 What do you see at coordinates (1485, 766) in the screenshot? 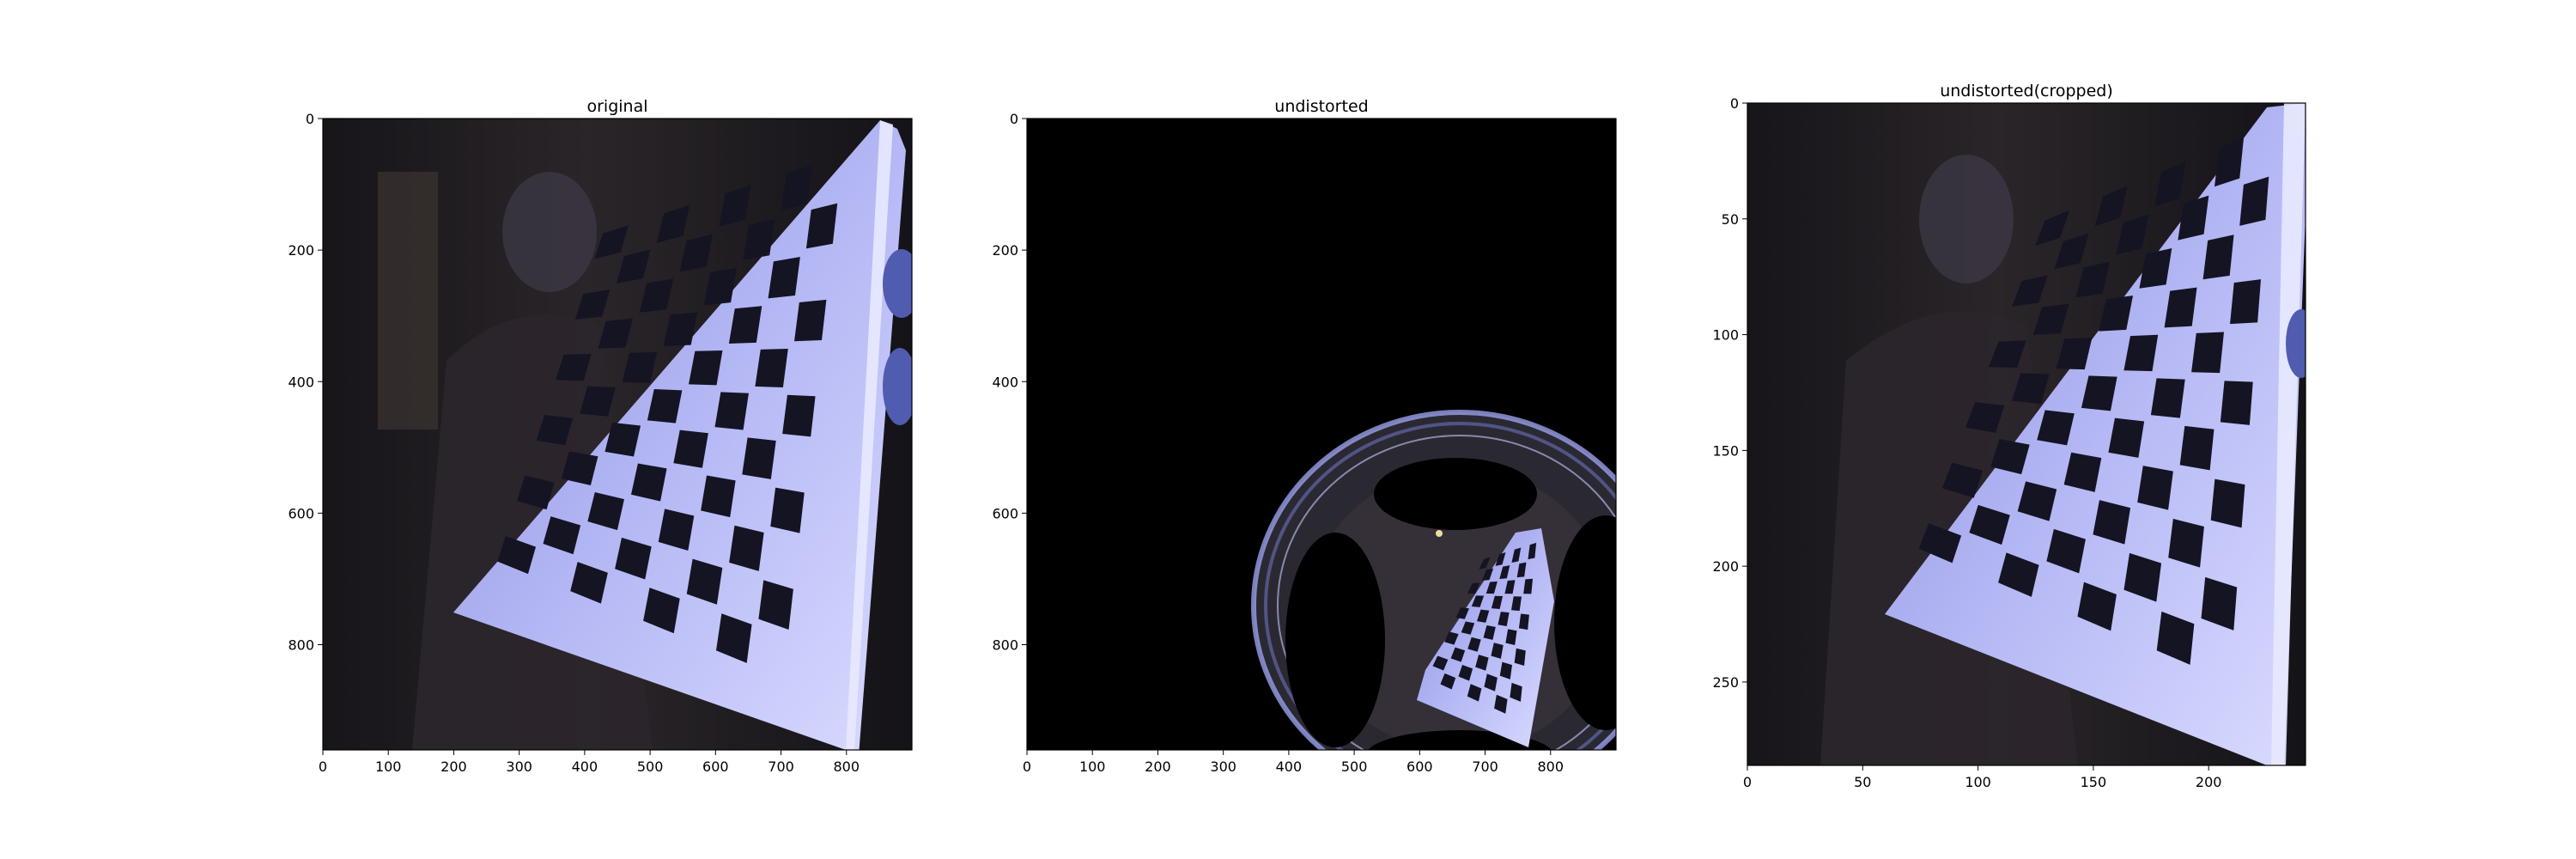
I see `x-tick-label: 700` at bounding box center [1485, 766].